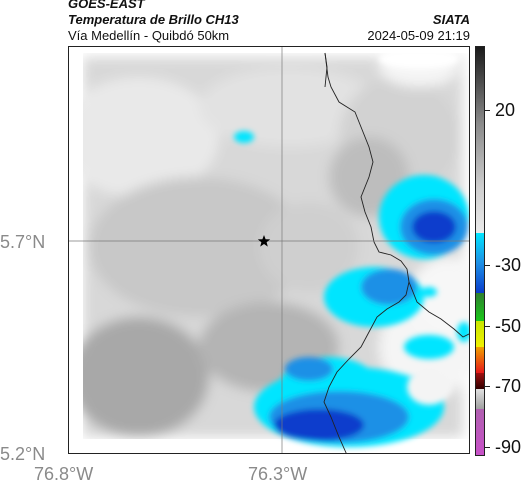 Image resolution: width=526 pixels, height=491 pixels. Describe the element at coordinates (508, 447) in the screenshot. I see `colorbar-tick-label: -90` at that location.